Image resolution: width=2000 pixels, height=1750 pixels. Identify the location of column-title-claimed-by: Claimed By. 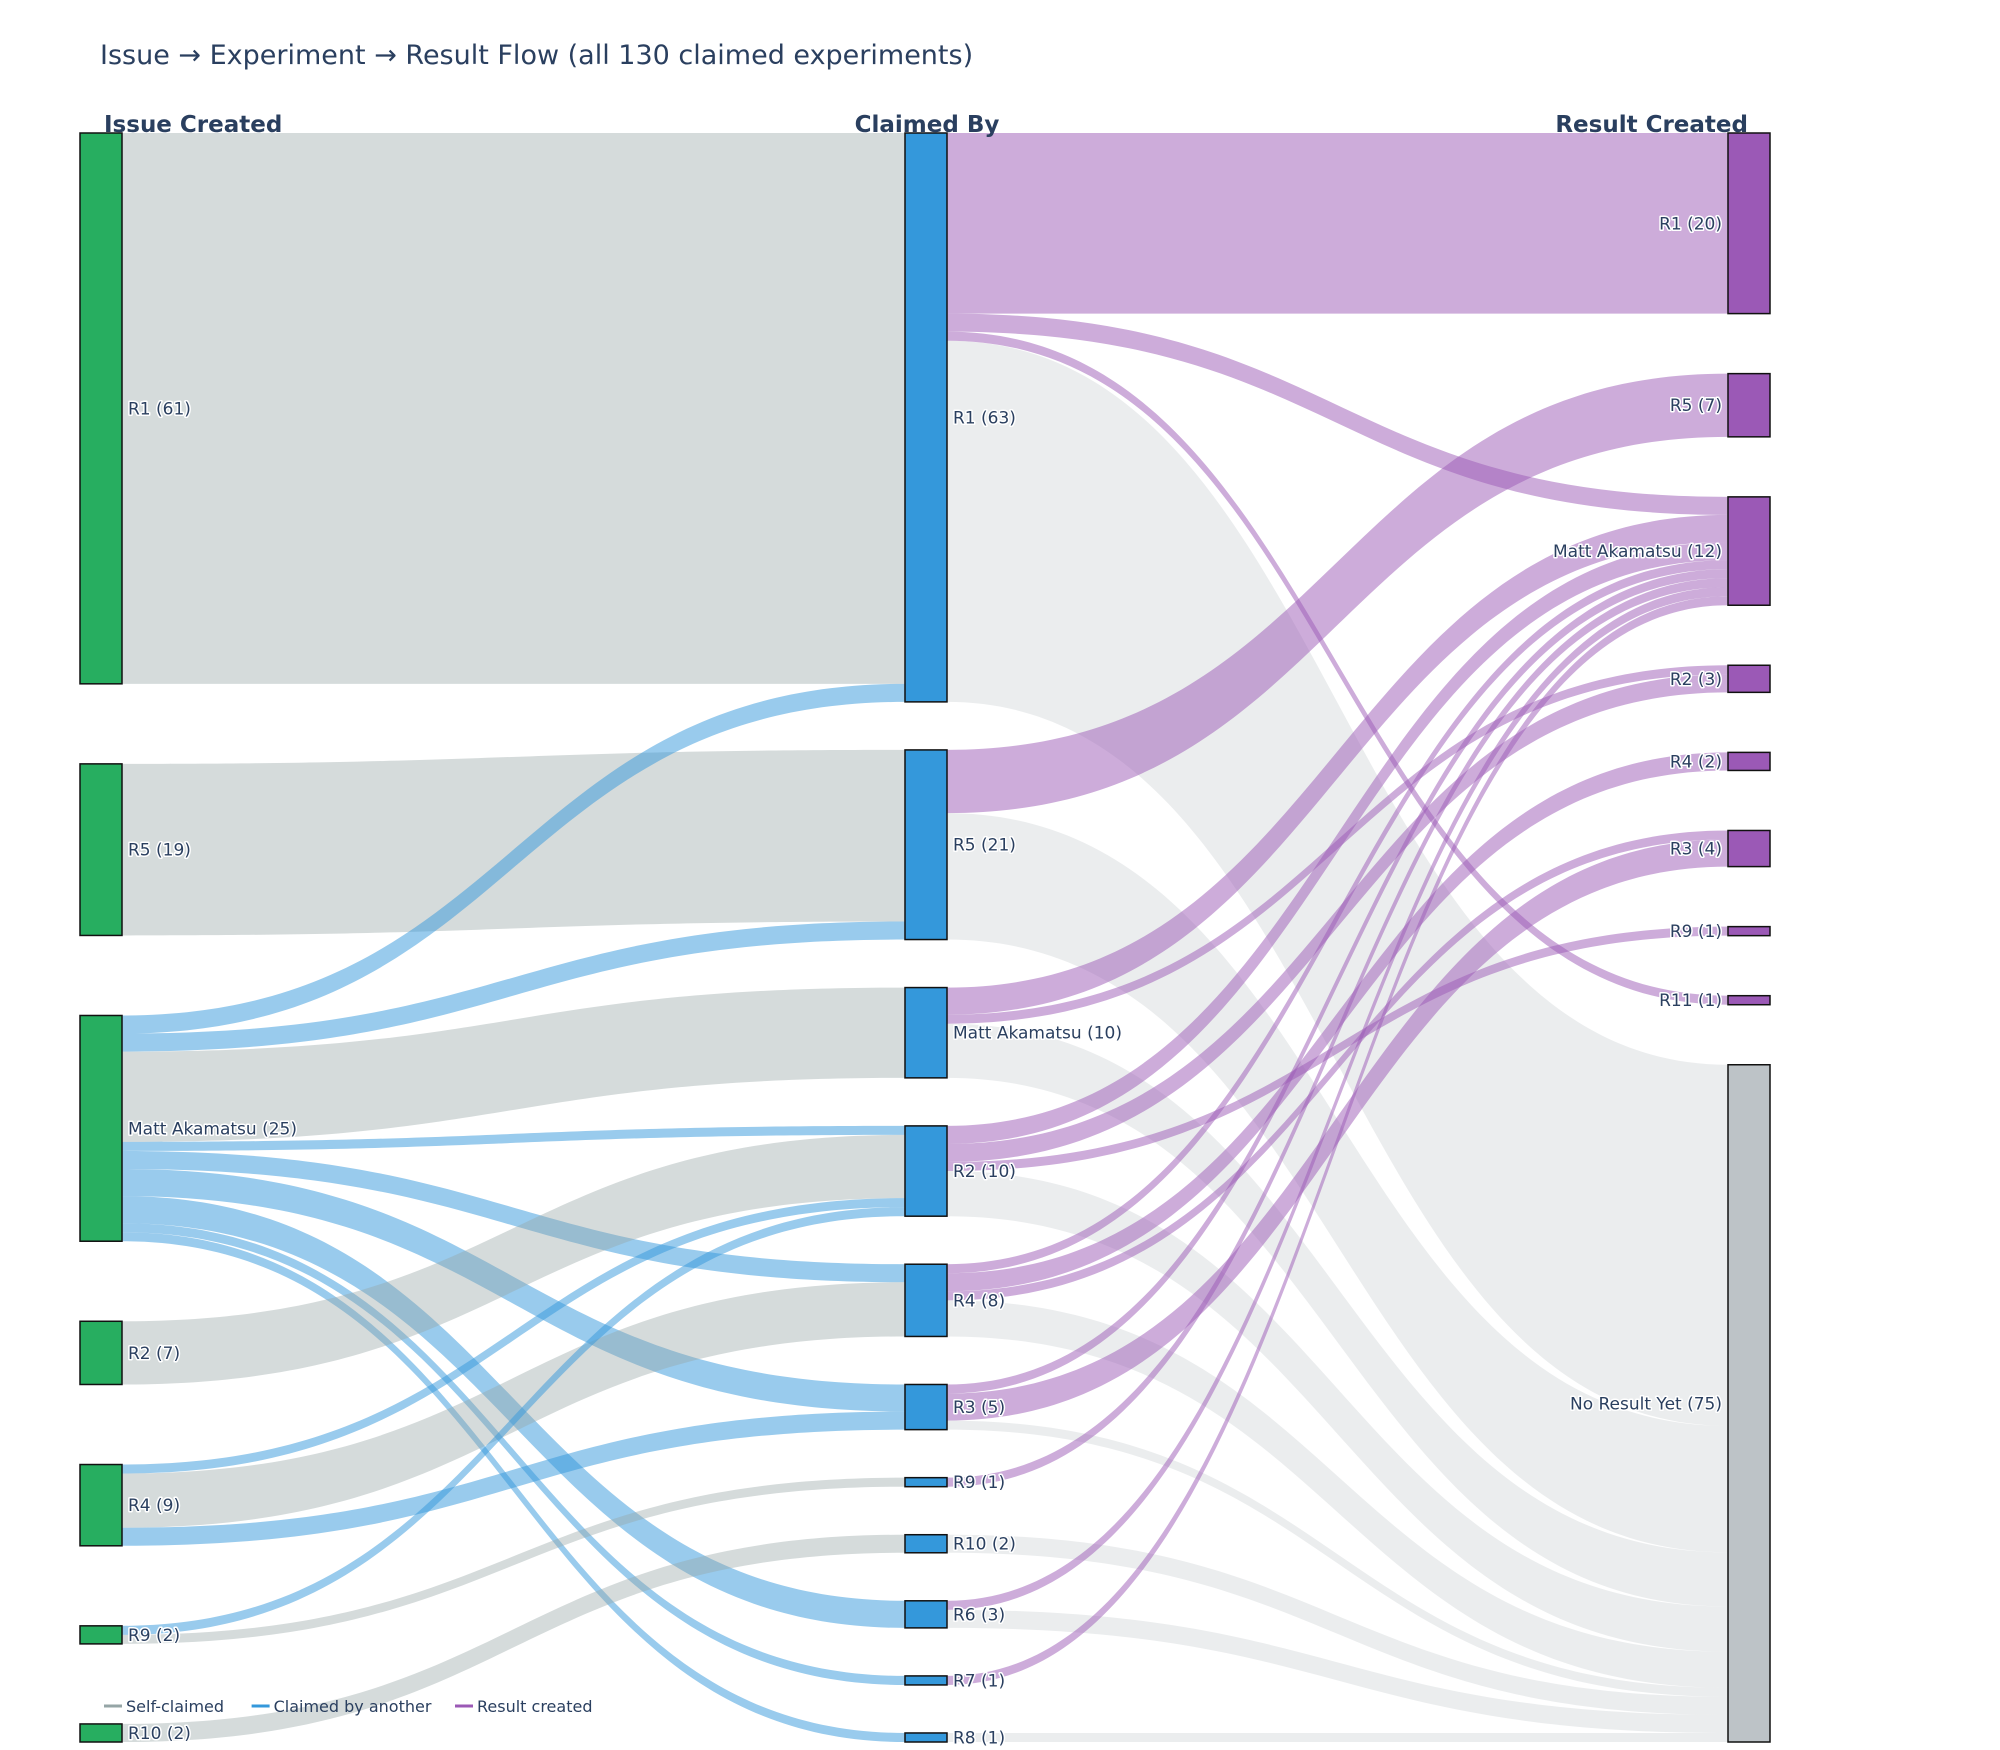
(927, 125).